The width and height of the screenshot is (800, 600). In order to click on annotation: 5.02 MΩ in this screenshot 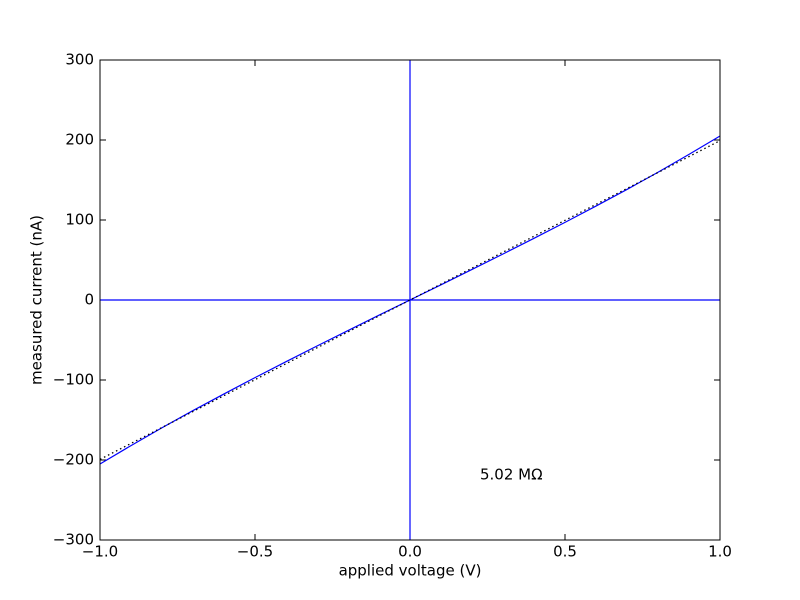, I will do `click(511, 475)`.